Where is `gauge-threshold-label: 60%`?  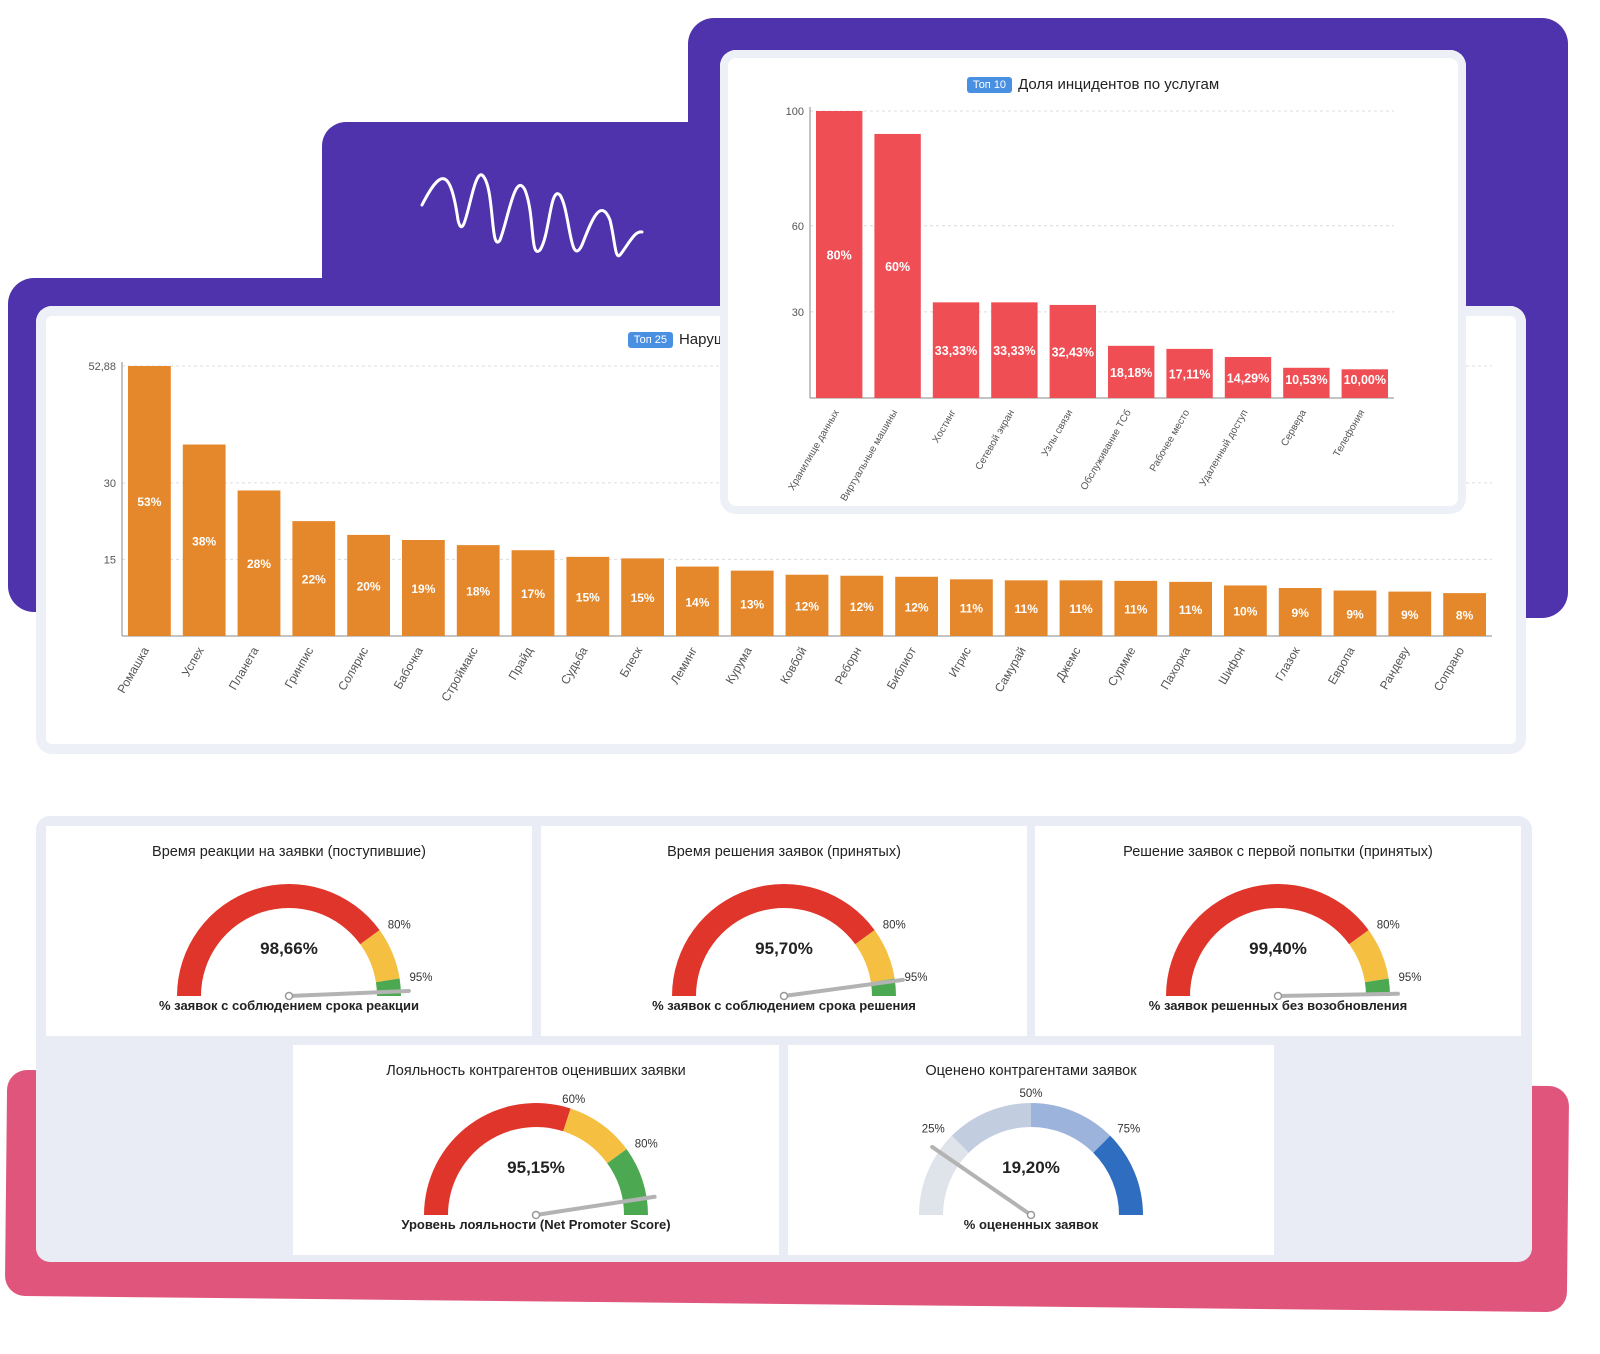
gauge-threshold-label: 60% is located at coordinates (573, 1100).